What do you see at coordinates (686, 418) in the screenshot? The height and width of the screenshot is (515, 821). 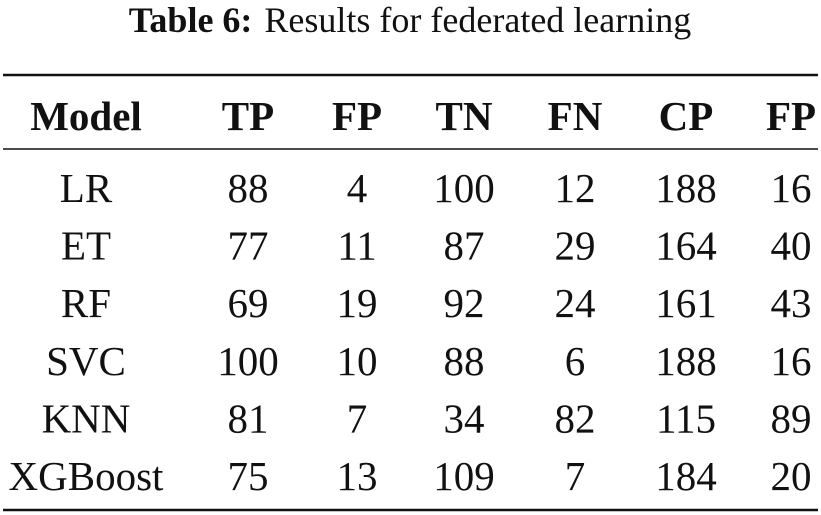 I see `cell: 115` at bounding box center [686, 418].